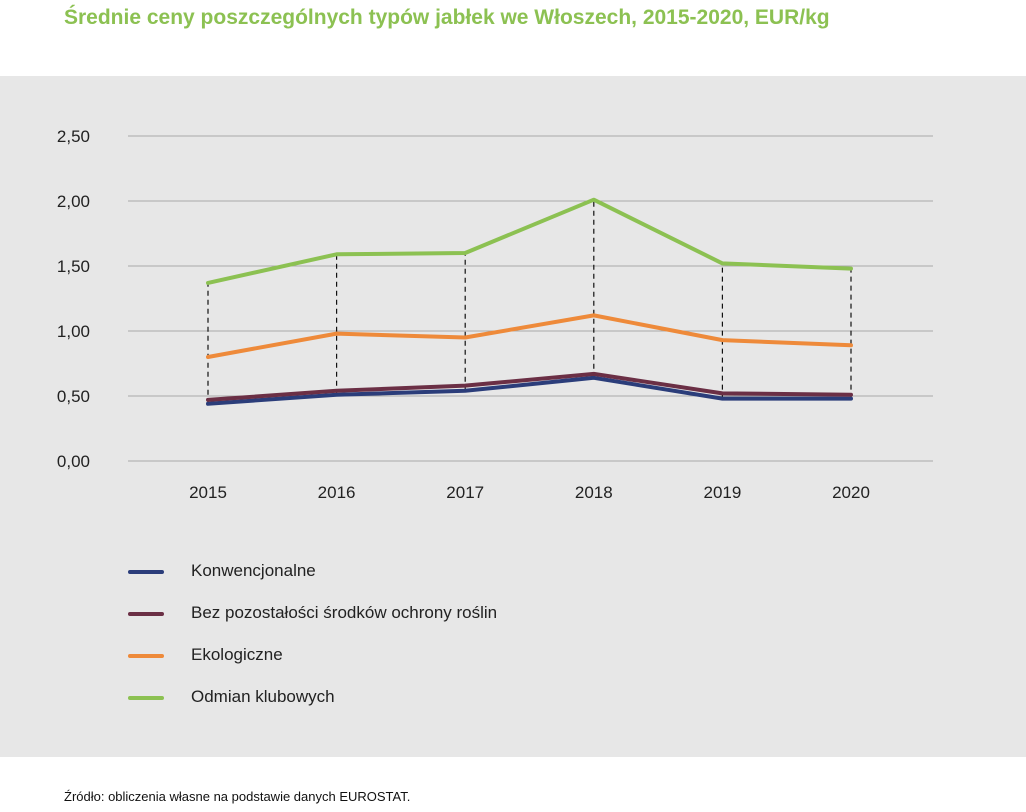  Describe the element at coordinates (73, 396) in the screenshot. I see `y-tick-label: 0,50` at that location.